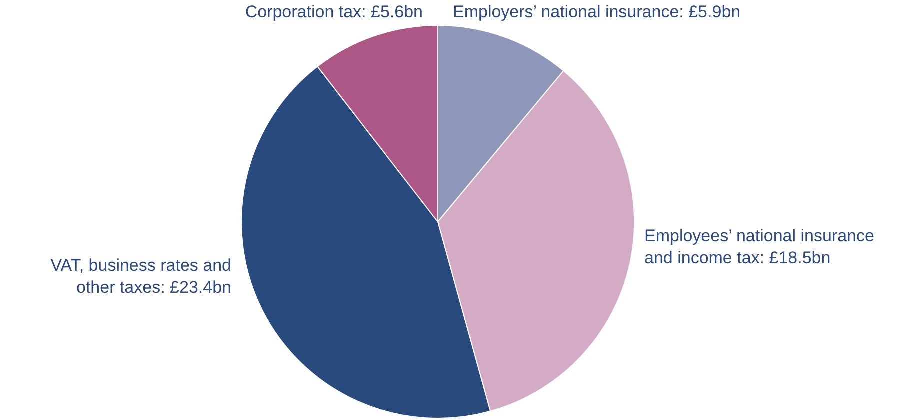 This screenshot has height=420, width=920. What do you see at coordinates (759, 247) in the screenshot?
I see `slice-label: Employees’ national insurance and income tax: £18.5bn` at bounding box center [759, 247].